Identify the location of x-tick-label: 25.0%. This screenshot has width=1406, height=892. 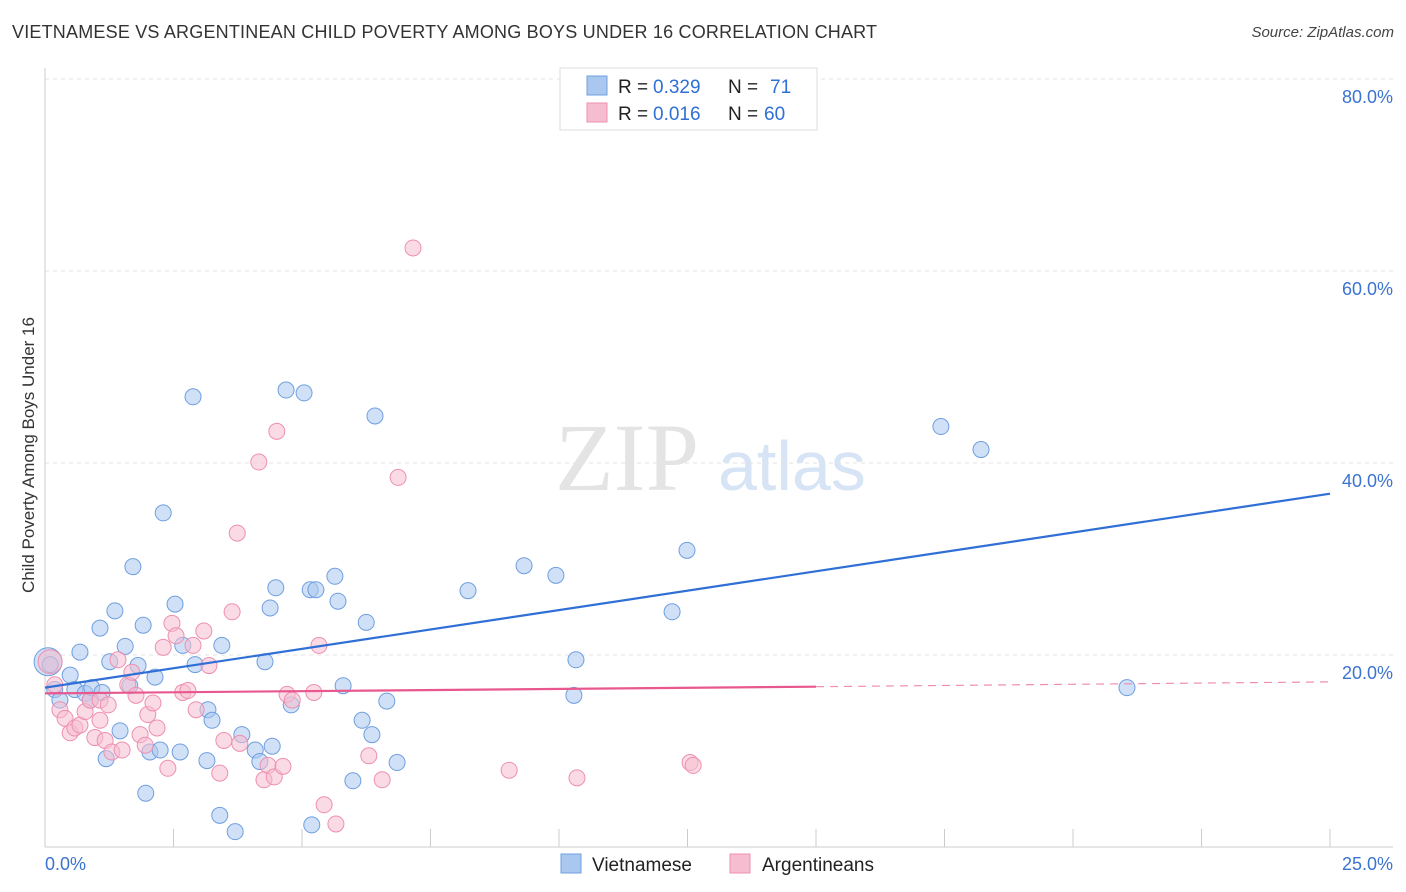
(1367, 864).